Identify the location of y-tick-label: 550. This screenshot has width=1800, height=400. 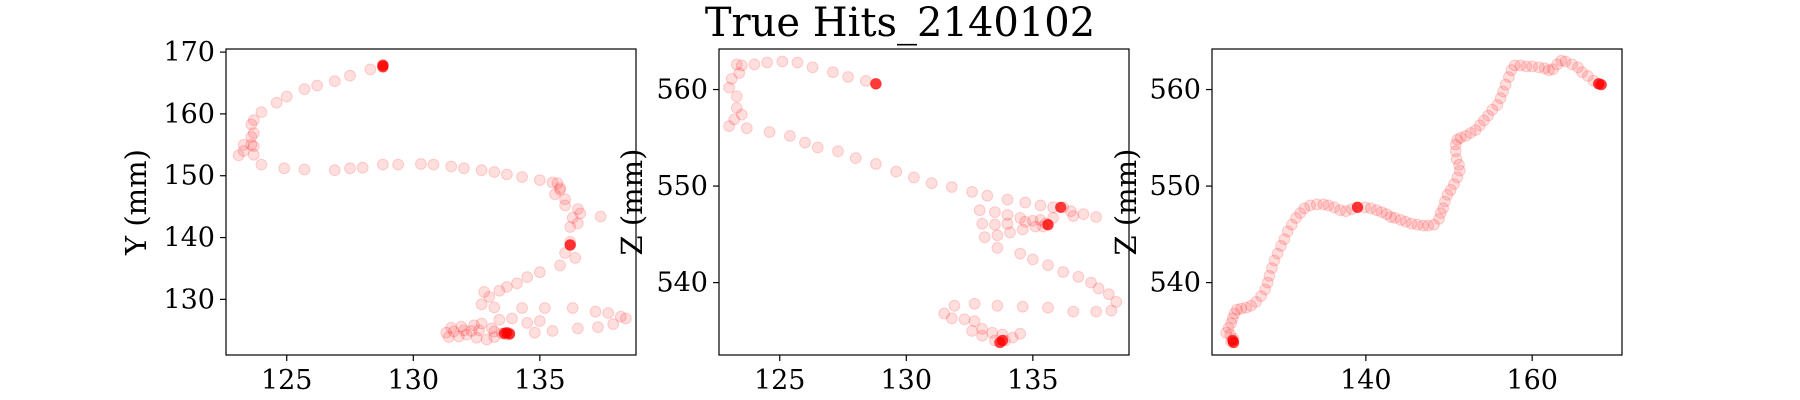
(682, 186).